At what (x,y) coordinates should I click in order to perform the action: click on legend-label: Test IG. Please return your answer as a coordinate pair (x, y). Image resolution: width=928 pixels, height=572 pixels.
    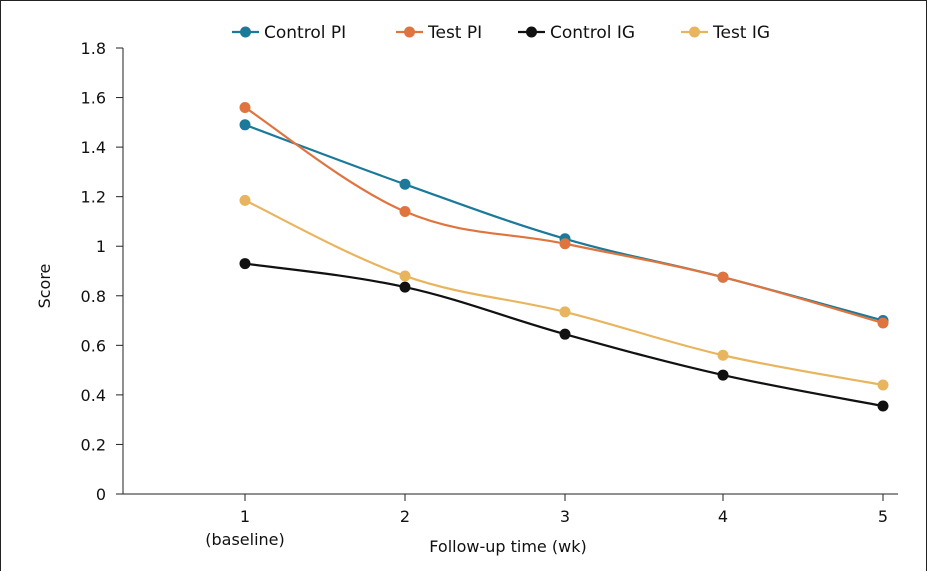
    Looking at the image, I should click on (741, 33).